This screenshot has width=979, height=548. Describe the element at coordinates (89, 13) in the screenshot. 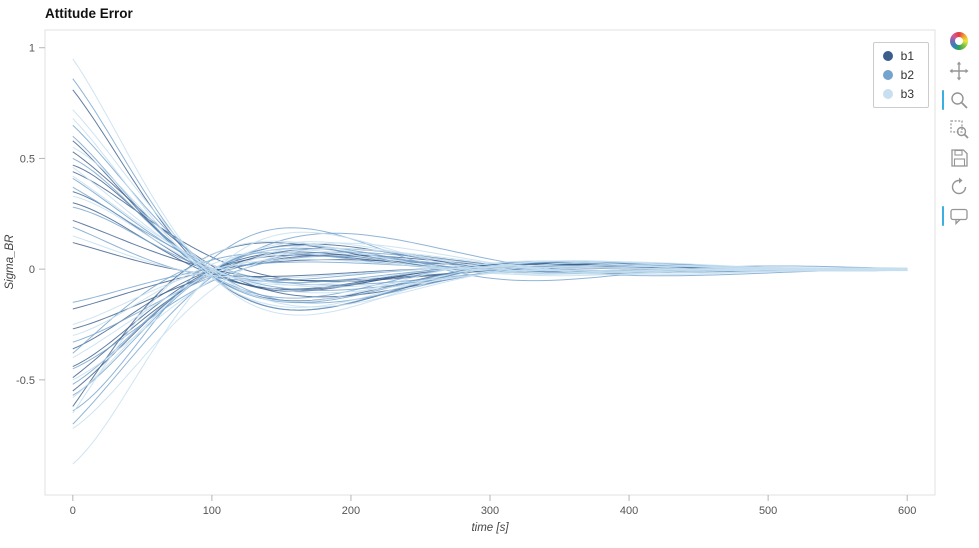

I see `chart-title: Attitude Error` at that location.